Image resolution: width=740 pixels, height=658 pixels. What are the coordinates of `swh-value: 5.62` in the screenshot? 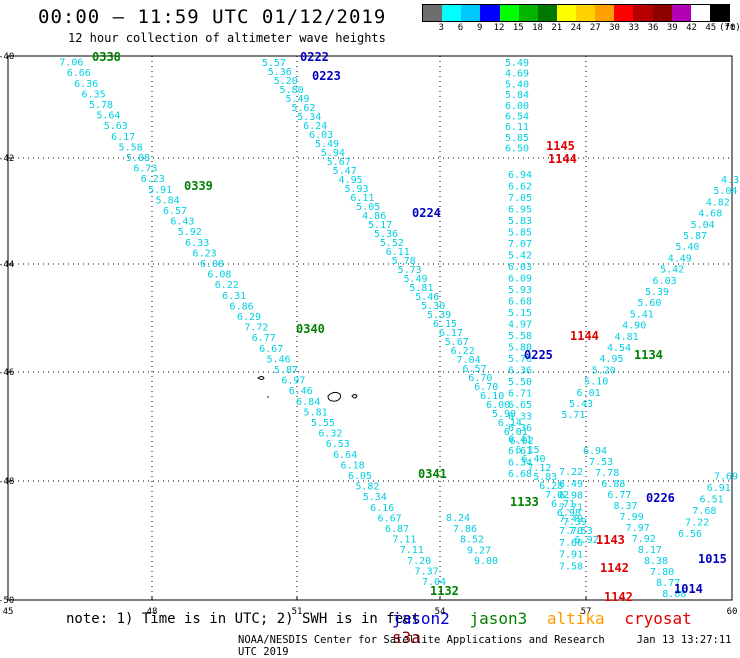 It's located at (303, 108).